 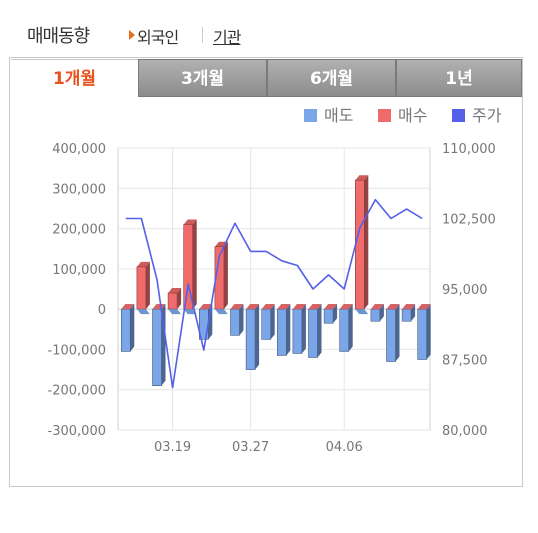 I want to click on legend-buy-label: 매수, so click(x=412, y=115).